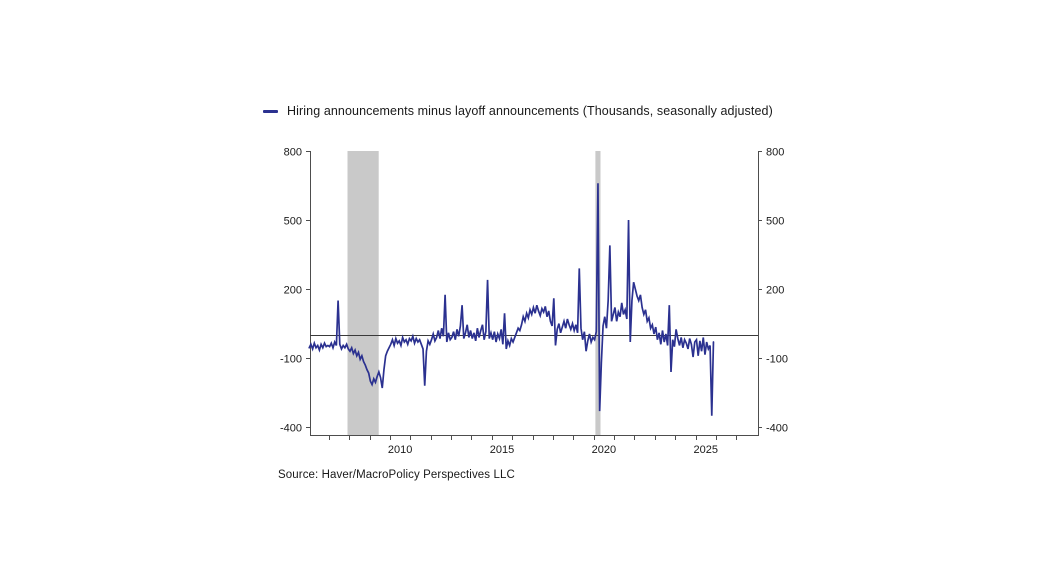  What do you see at coordinates (777, 429) in the screenshot?
I see `y-tick-label-right: -400` at bounding box center [777, 429].